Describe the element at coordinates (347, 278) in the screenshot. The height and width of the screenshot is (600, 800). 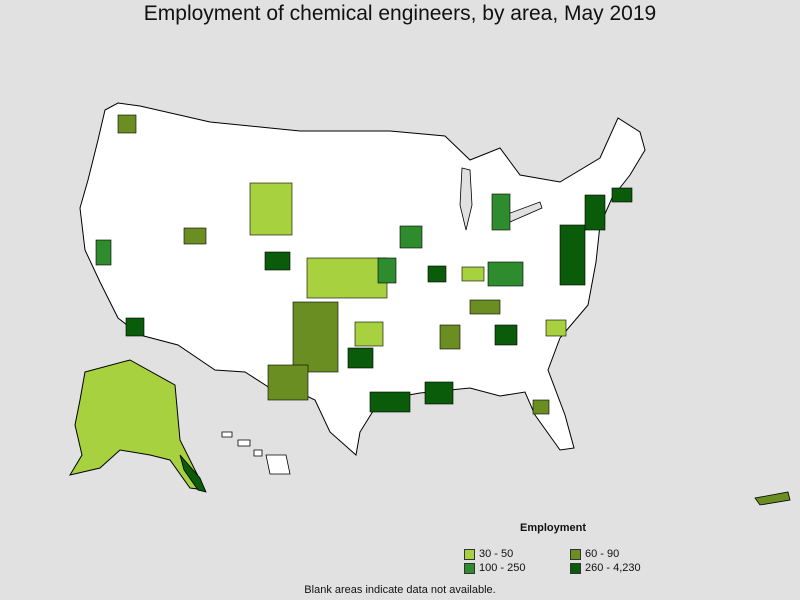
I see `area-kansas` at that location.